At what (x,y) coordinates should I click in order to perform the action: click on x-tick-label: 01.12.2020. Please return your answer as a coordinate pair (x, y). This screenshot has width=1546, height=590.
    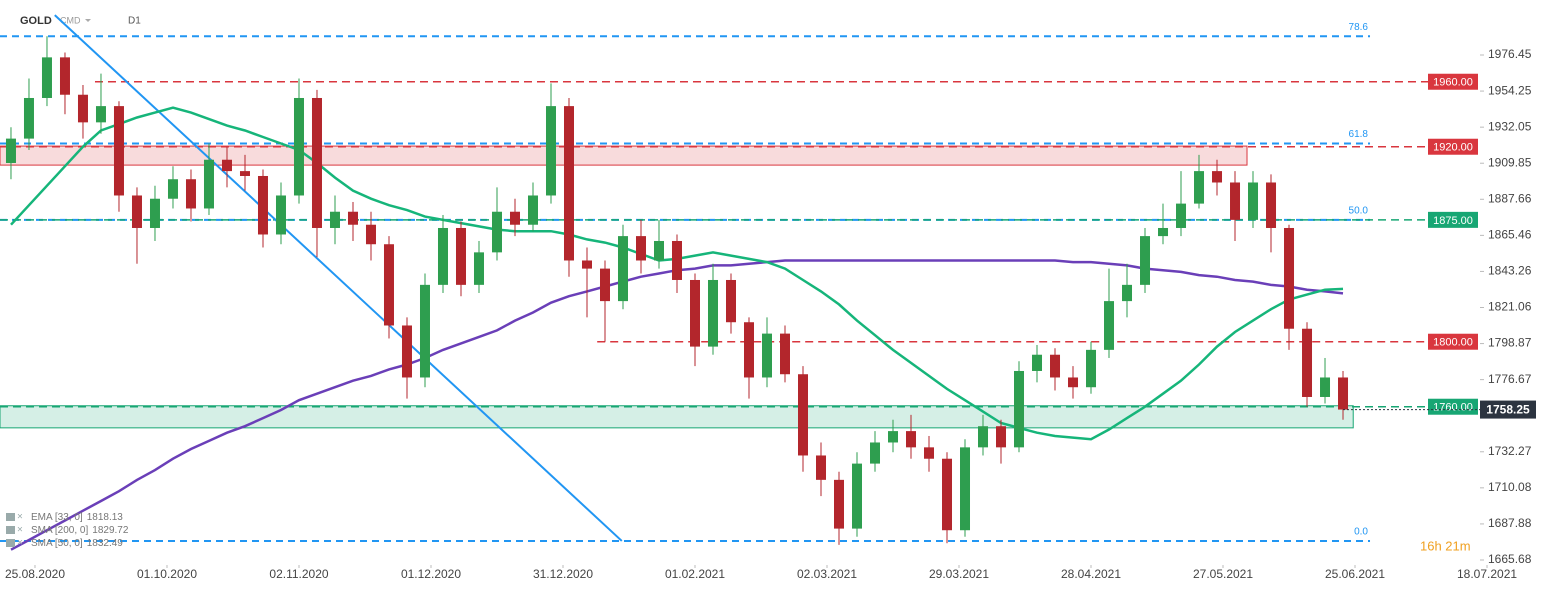
    Looking at the image, I should click on (431, 574).